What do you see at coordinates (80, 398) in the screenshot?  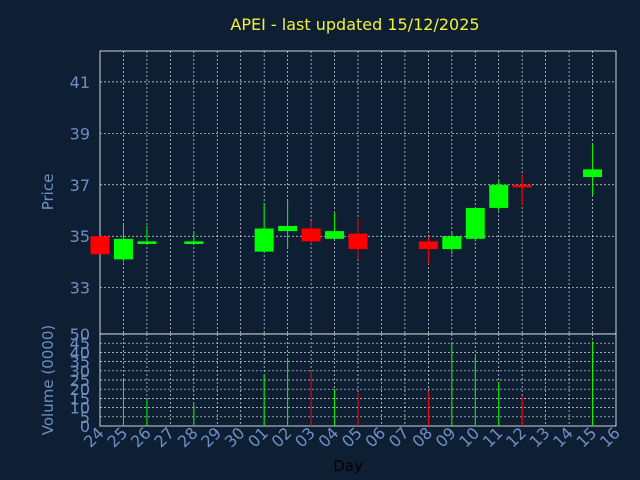 I see `volume-tick-label: 15` at bounding box center [80, 398].